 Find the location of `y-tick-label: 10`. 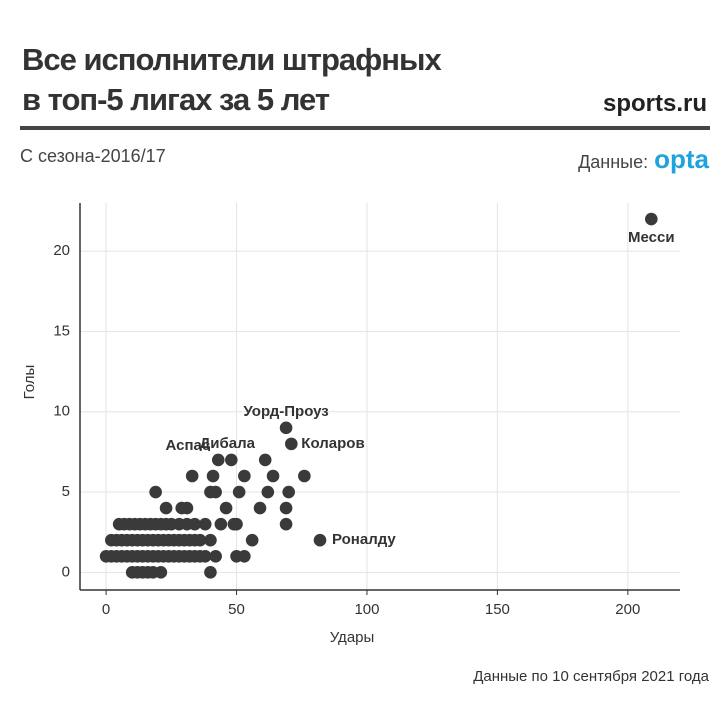

y-tick-label: 10 is located at coordinates (61, 411).